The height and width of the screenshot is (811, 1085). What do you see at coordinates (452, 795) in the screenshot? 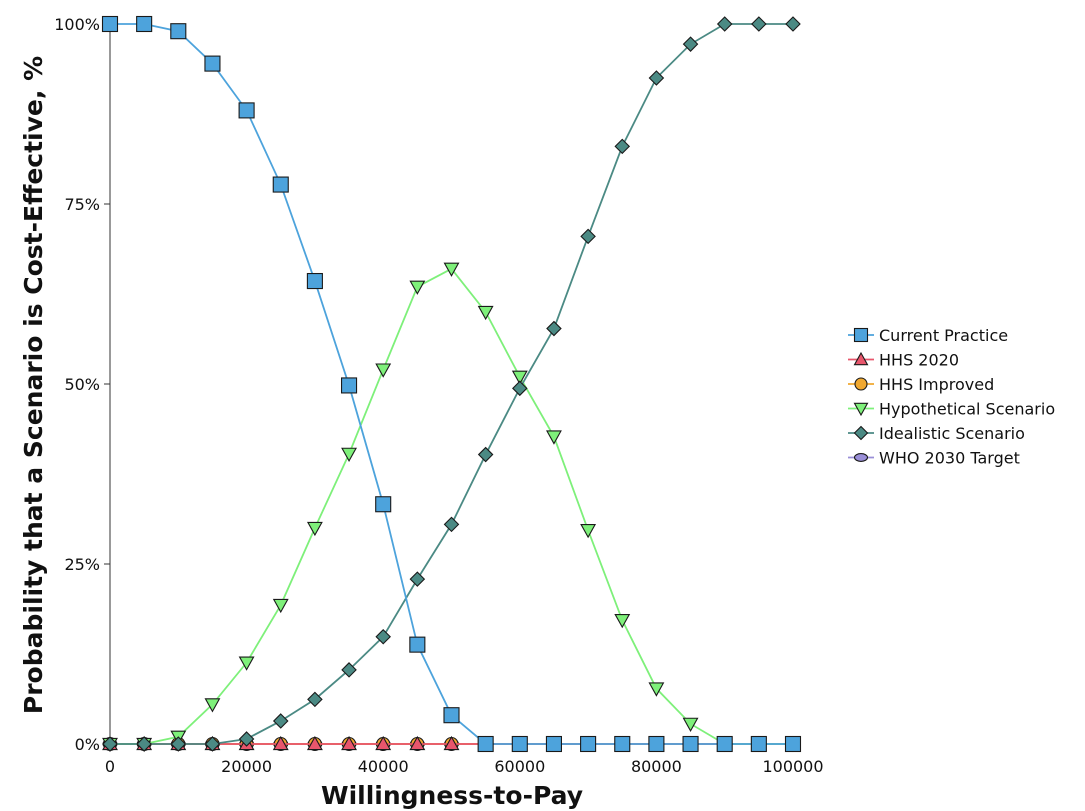
I see `x-axis-label: Willingness-to-Pay` at bounding box center [452, 795].